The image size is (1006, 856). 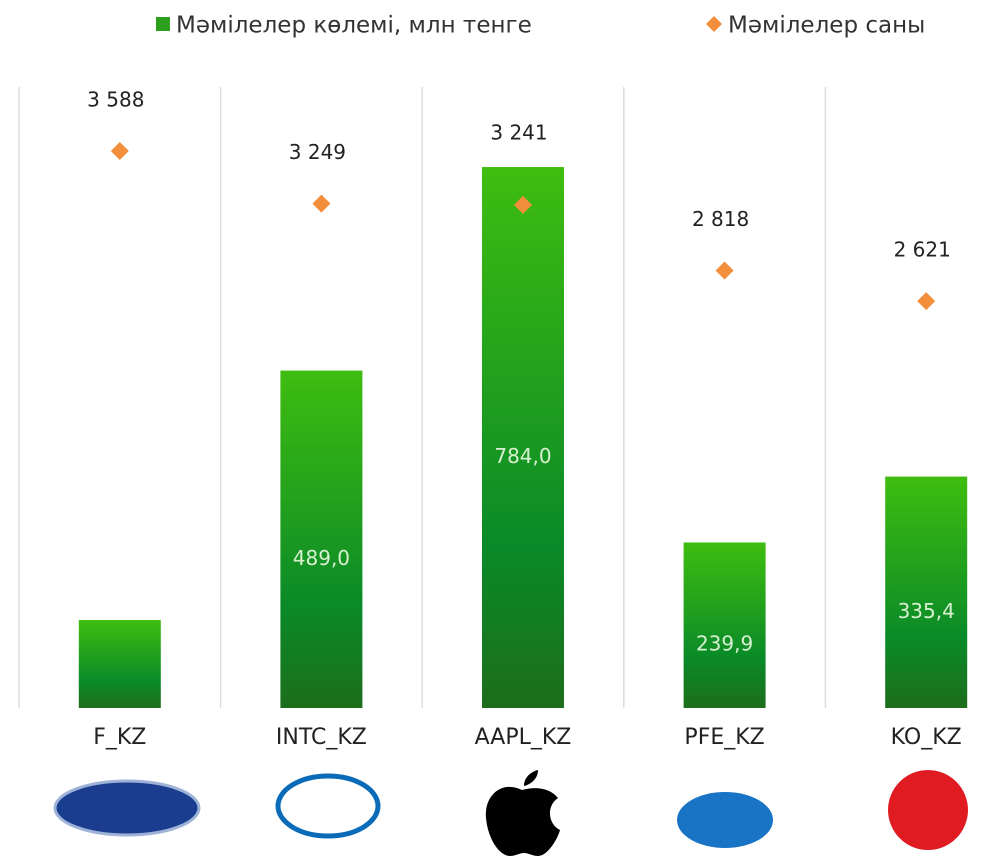 I want to click on x-tick-label: AAPL_KZ, so click(x=523, y=737).